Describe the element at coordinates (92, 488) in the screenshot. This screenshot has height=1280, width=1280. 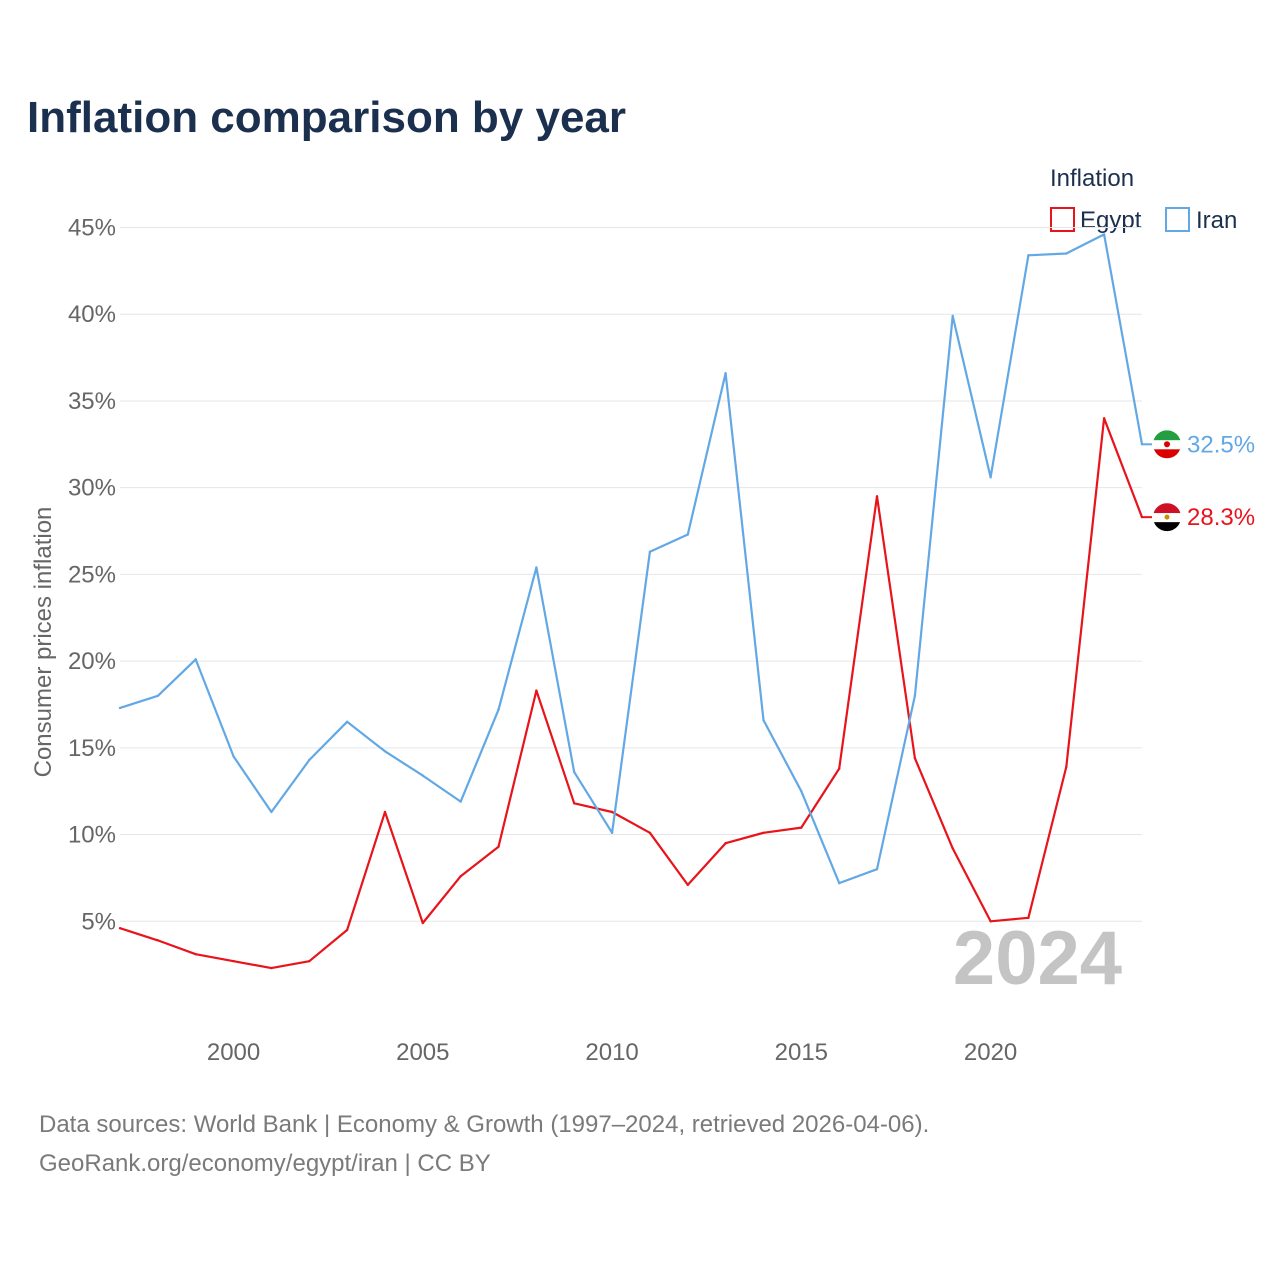
I see `y-tick-label: 30%` at that location.